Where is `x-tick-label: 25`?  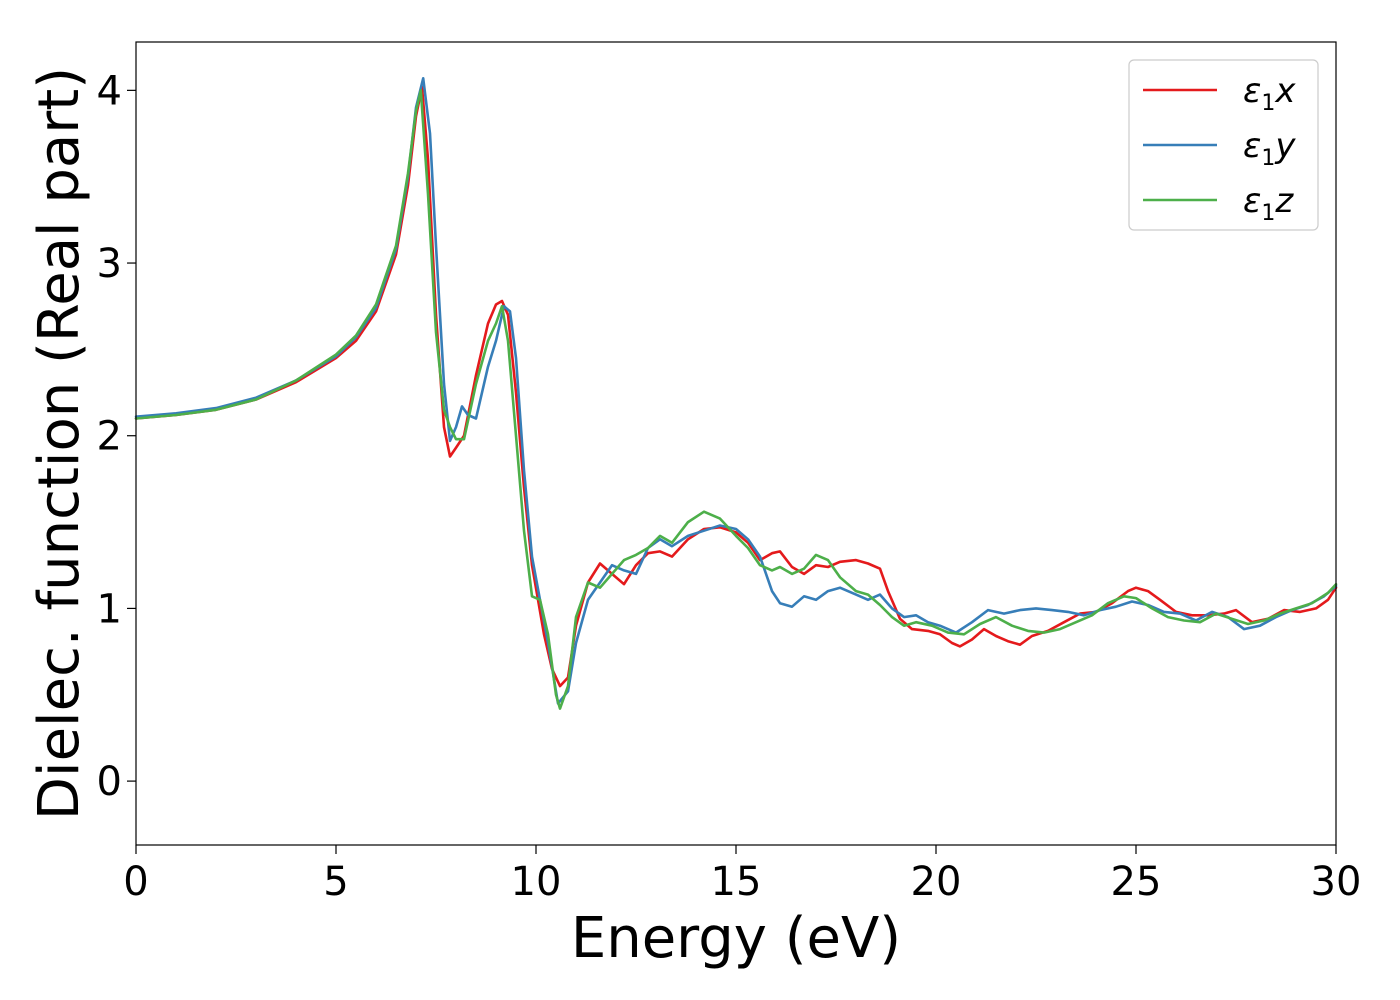
x-tick-label: 25 is located at coordinates (1136, 882).